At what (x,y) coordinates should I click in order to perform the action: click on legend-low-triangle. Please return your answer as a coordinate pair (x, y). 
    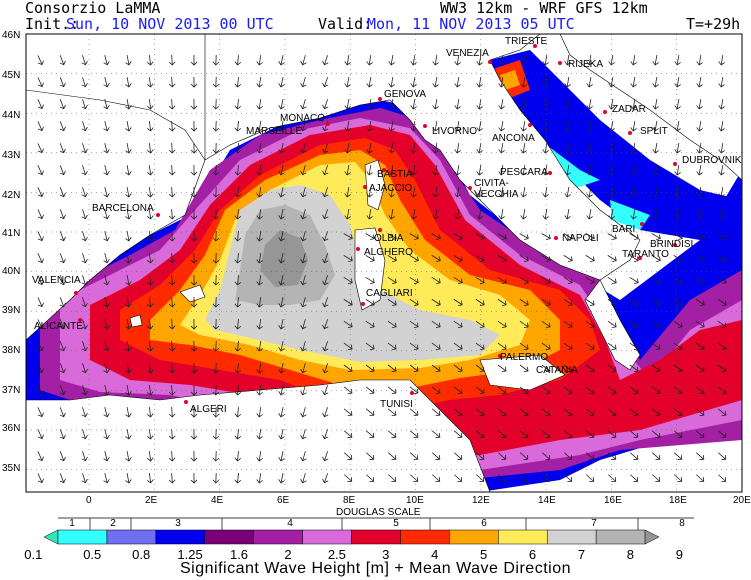
    Looking at the image, I should click on (51, 537).